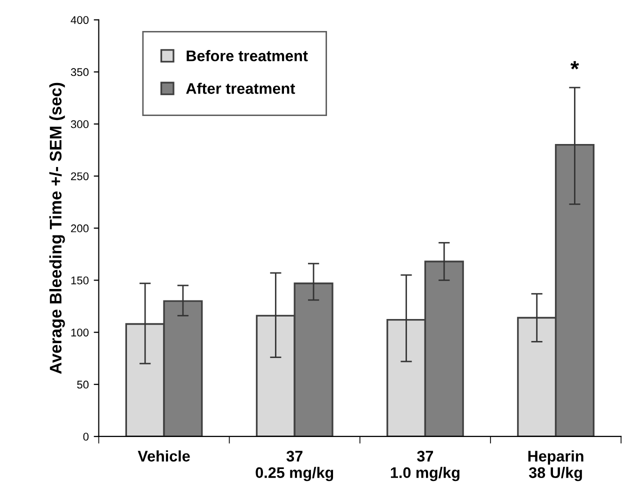 The image size is (637, 496). I want to click on y-tick-label: 300, so click(79, 124).